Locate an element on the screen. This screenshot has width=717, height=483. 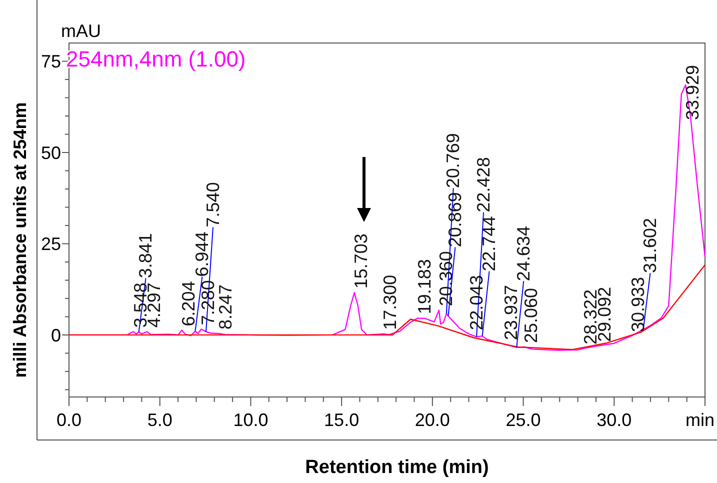
annotation: 15.703 is located at coordinates (361, 261).